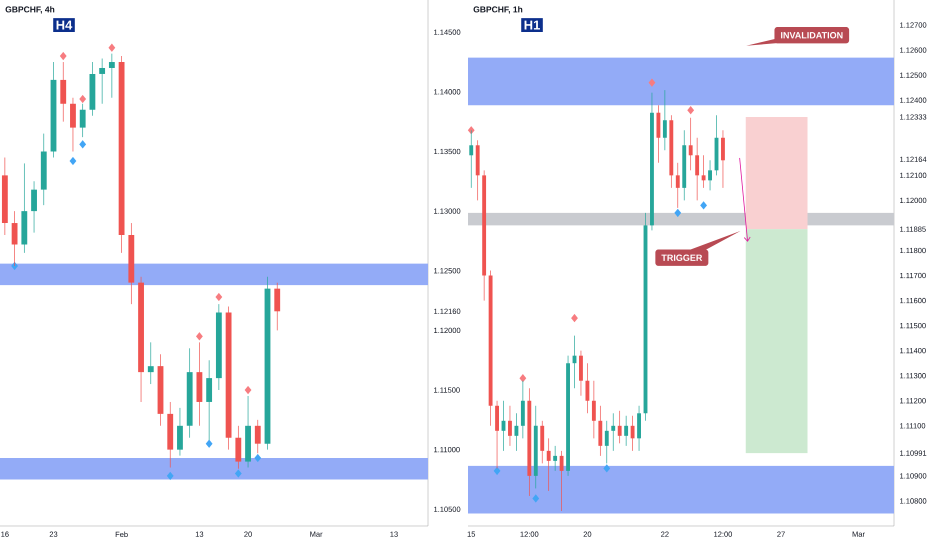  Describe the element at coordinates (812, 35) in the screenshot. I see `annotation: INVALIDATION` at that location.